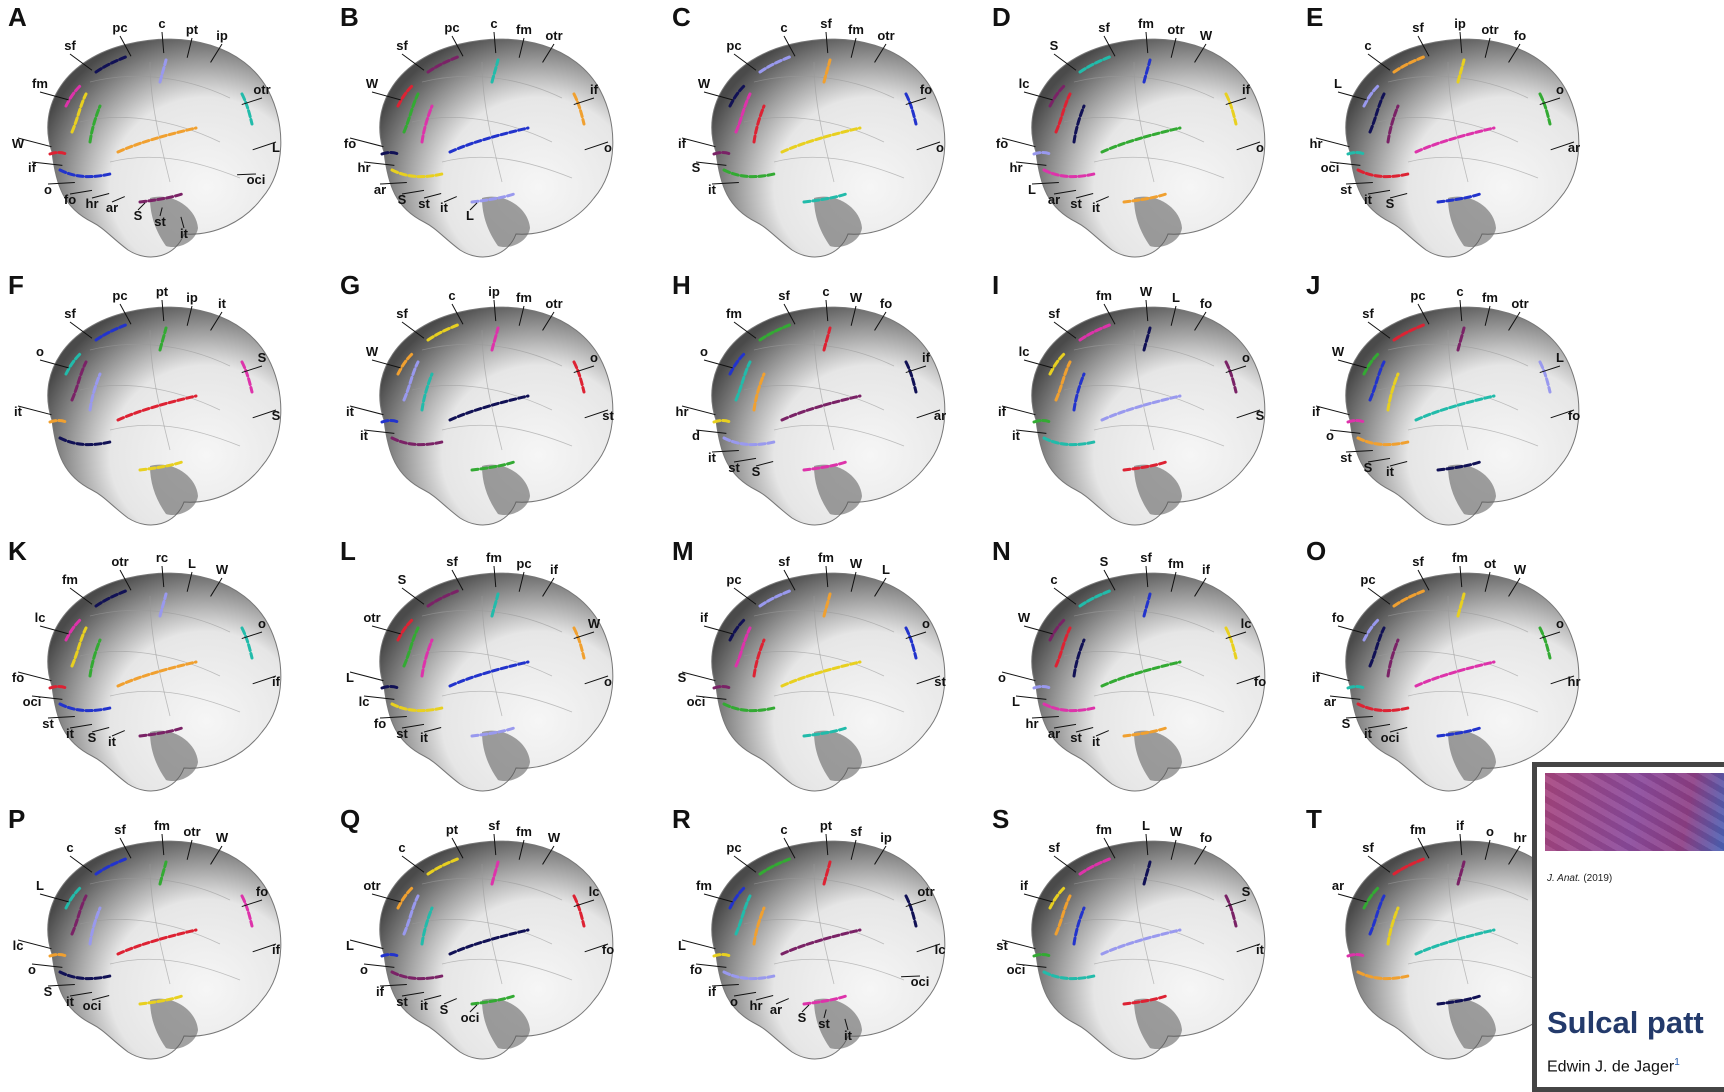  I want to click on panel-letter: K, so click(17, 551).